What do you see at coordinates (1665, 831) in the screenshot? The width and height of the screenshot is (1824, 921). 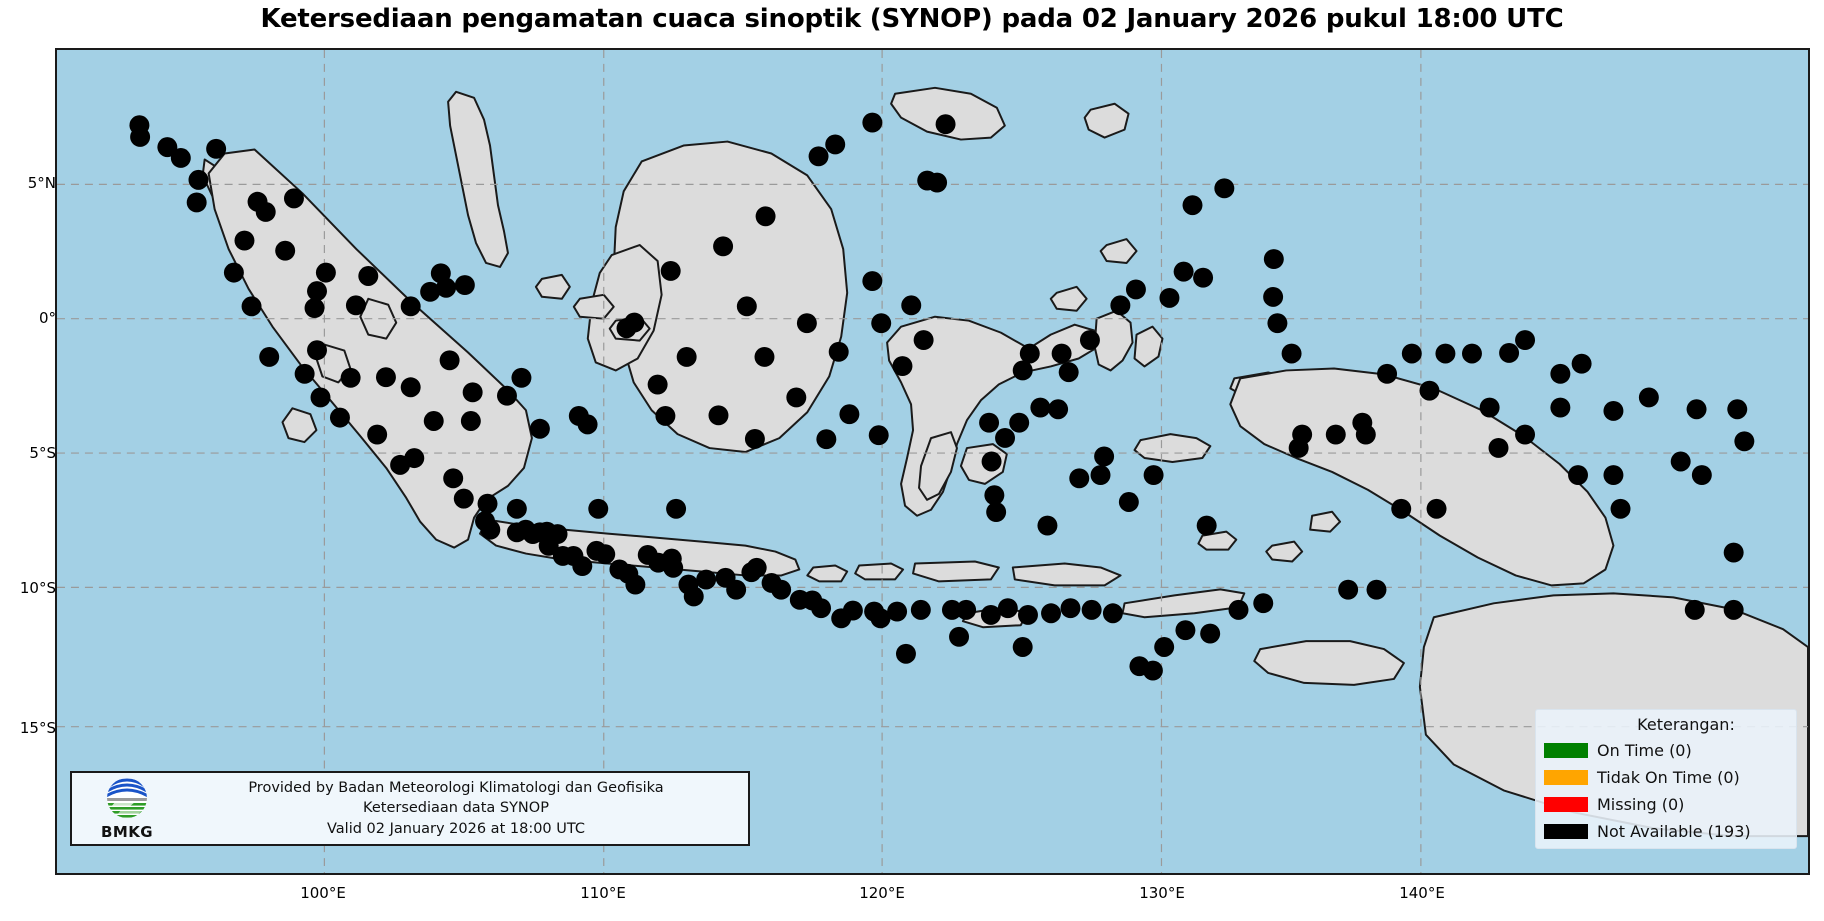 I see `legend-row: Not Available (193)` at bounding box center [1665, 831].